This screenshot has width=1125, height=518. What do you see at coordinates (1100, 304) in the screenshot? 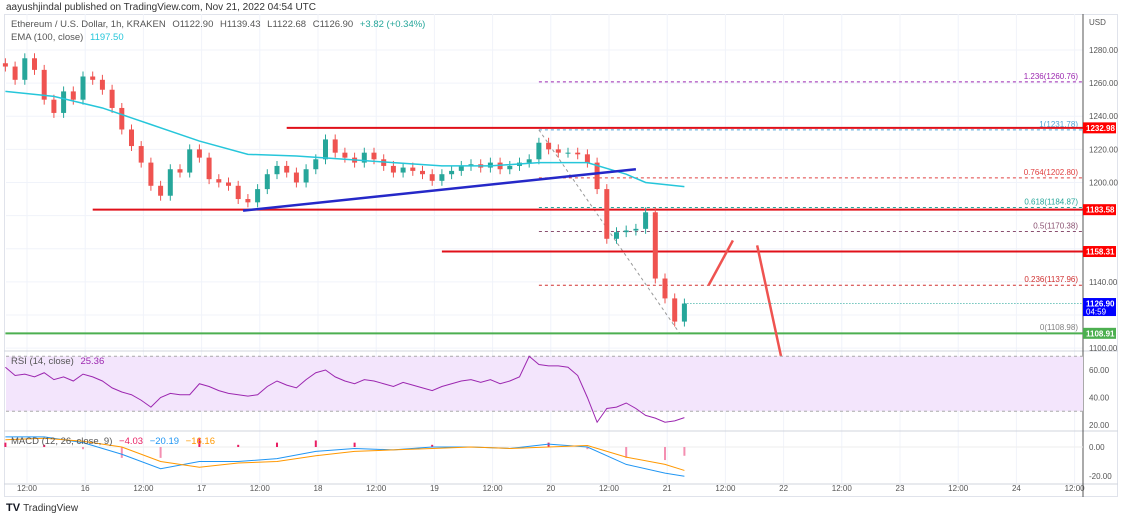
I see `price-label-text: 1126.90` at bounding box center [1100, 304].